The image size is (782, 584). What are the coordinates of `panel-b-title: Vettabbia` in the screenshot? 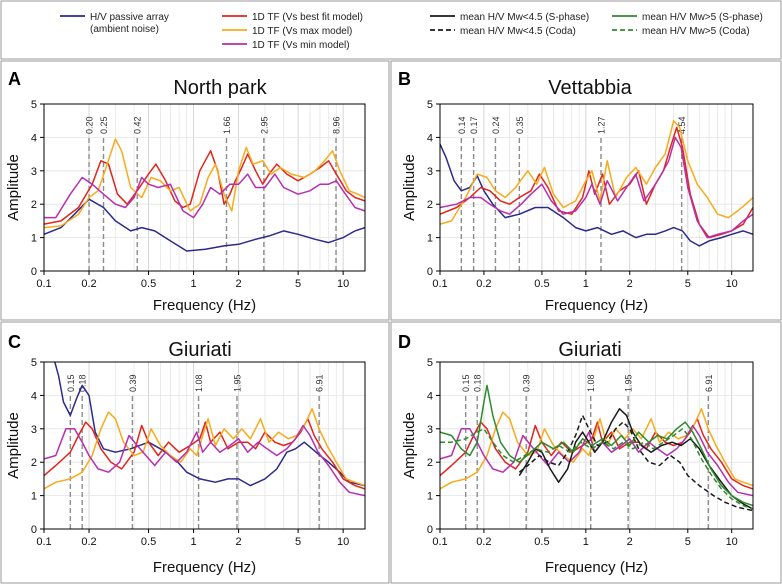 It's located at (590, 88).